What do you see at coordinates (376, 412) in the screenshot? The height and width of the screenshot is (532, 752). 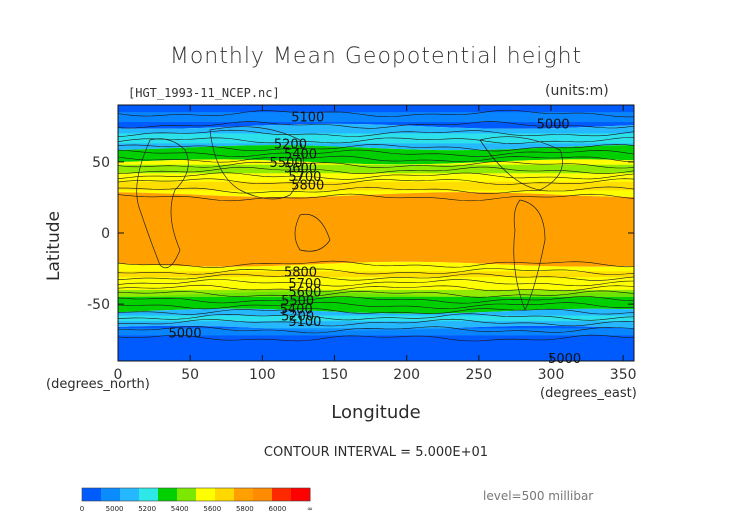 I see `x-axis-label: Longitude` at bounding box center [376, 412].